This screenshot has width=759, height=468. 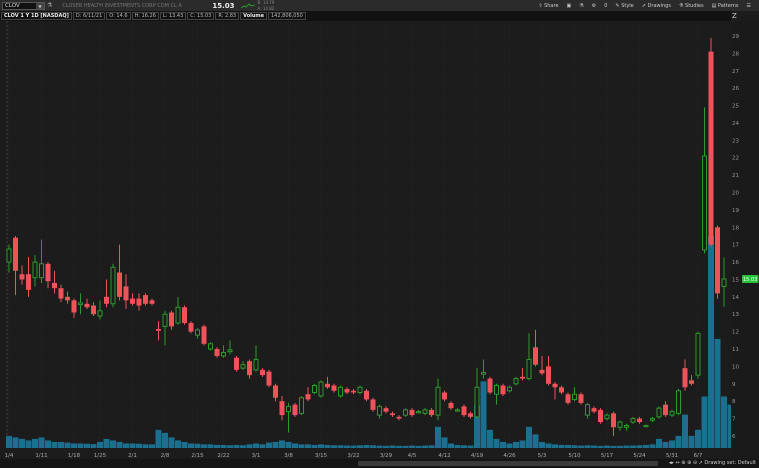 I want to click on scrollbar: ◂▸ ↔ ⊕ ⊕ ⊖ ➚ Drawing set: Default, so click(x=379, y=463).